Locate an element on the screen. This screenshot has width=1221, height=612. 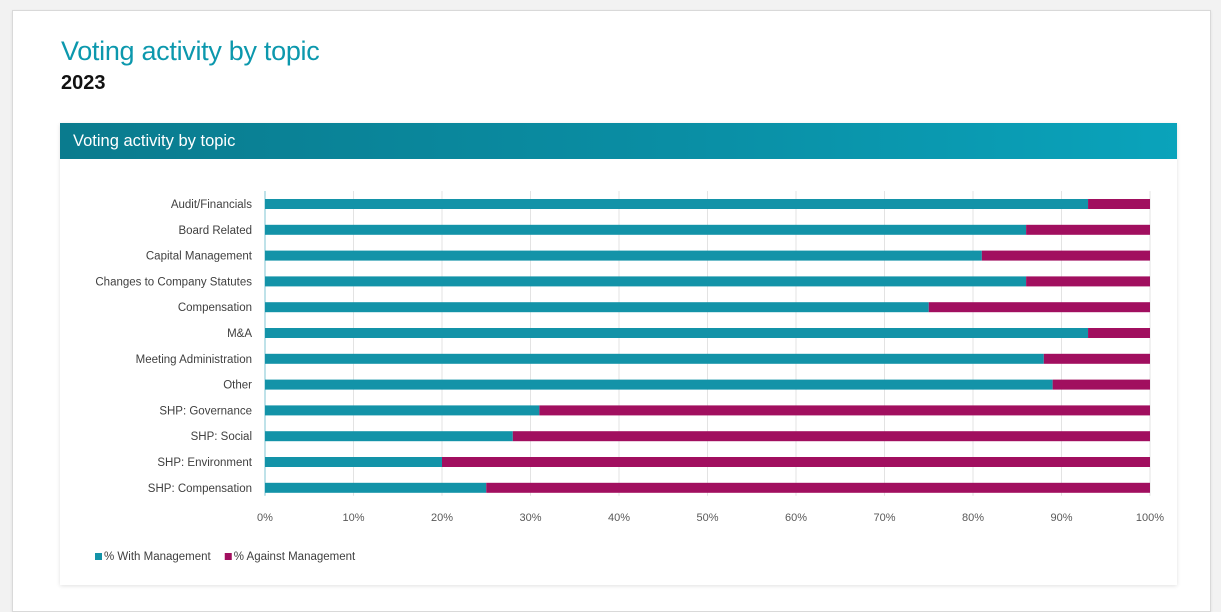
legend-swatch-with is located at coordinates (98, 556).